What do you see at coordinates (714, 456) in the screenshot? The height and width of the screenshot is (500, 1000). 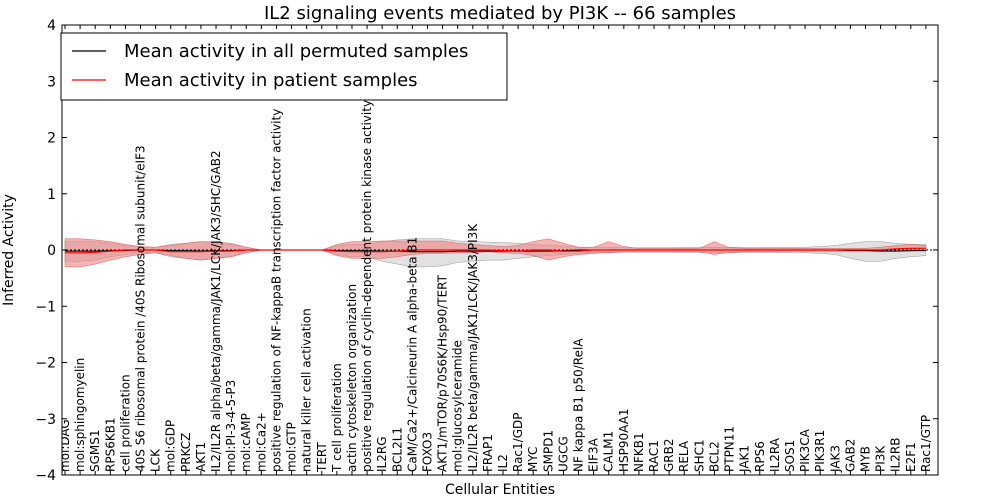 I see `category-label: BCL2` at bounding box center [714, 456].